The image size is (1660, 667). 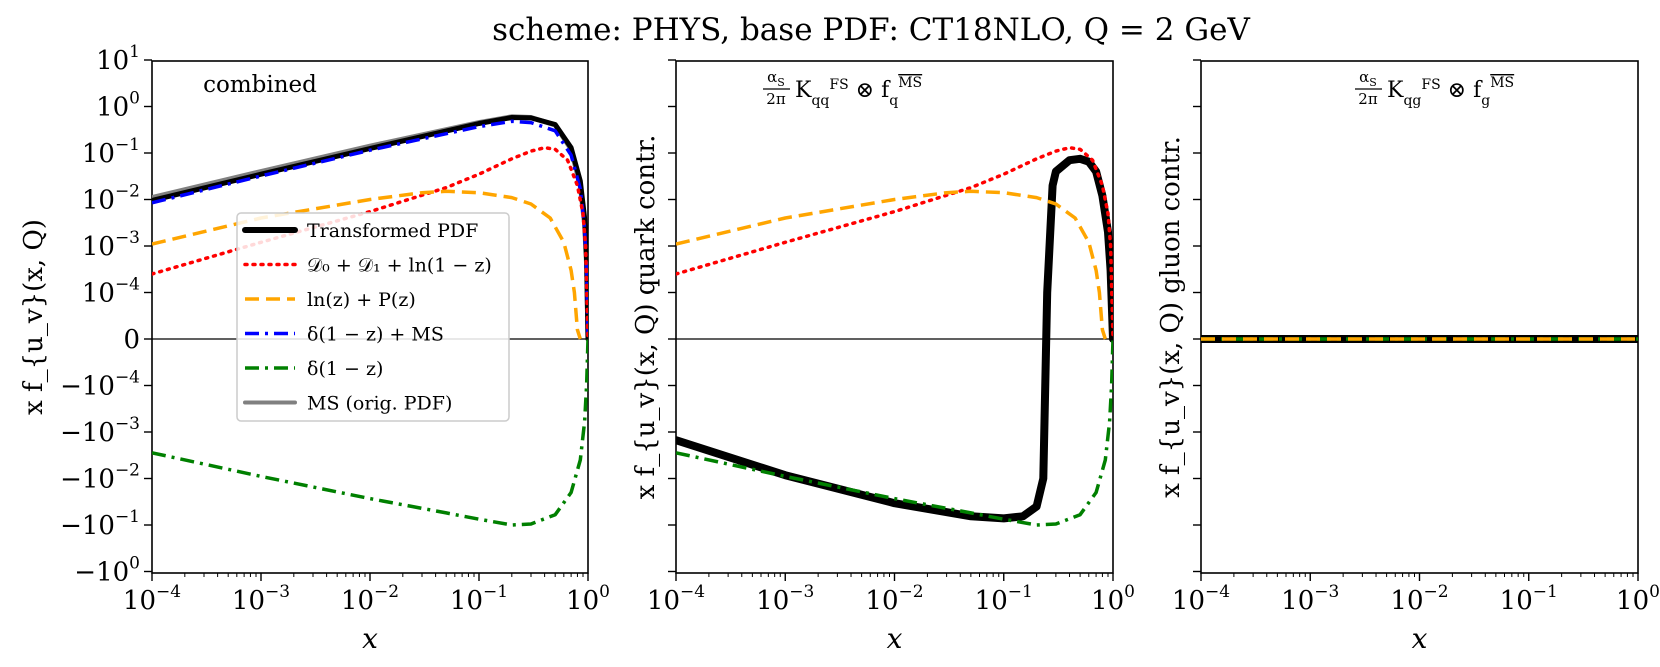 I want to click on y-tick-label: −10−1, so click(x=100, y=524).